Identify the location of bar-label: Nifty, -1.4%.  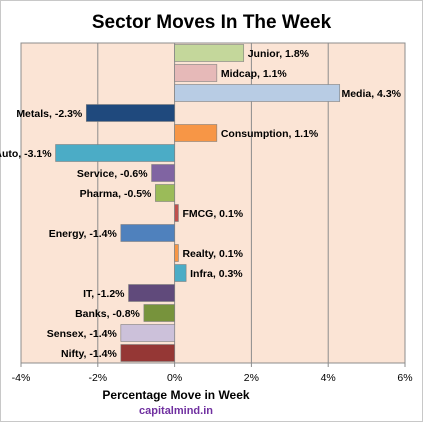
(89, 354).